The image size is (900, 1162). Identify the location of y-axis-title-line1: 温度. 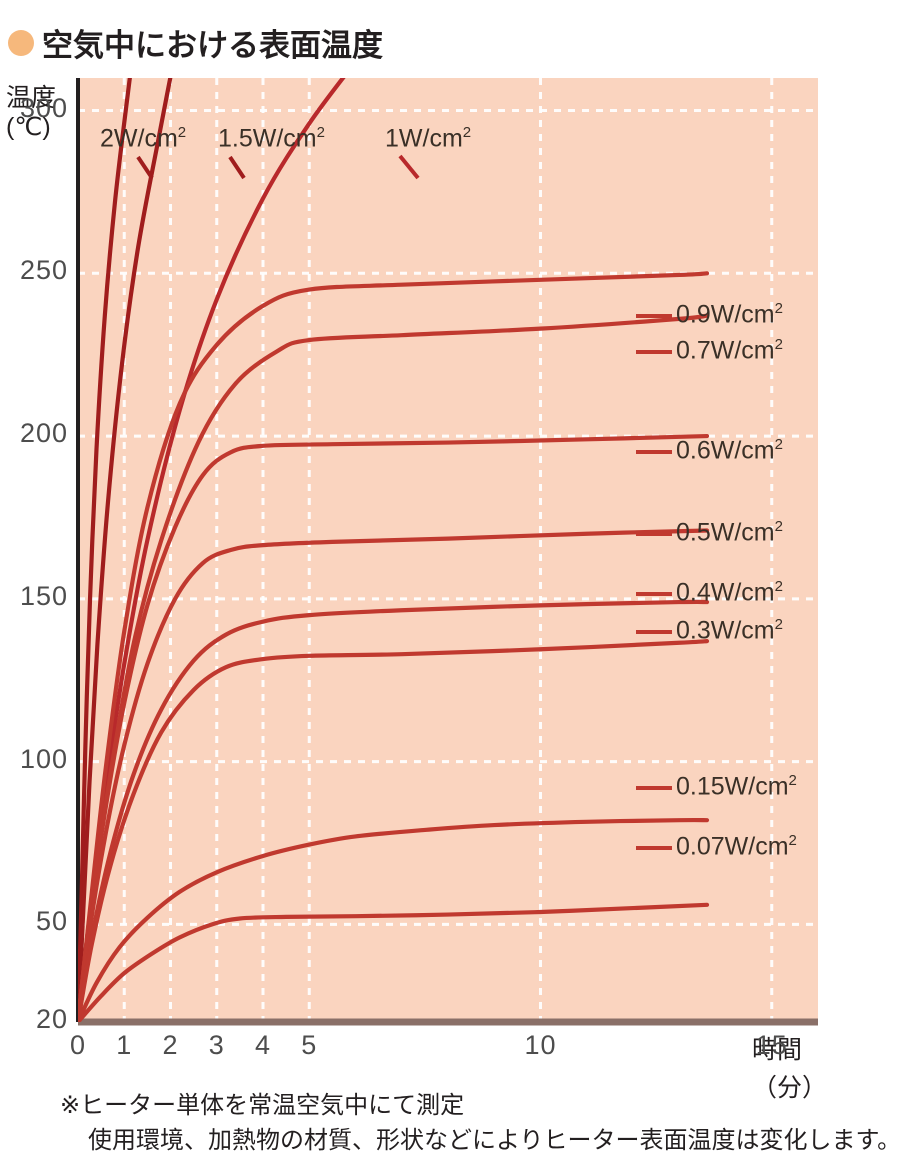
(31, 98).